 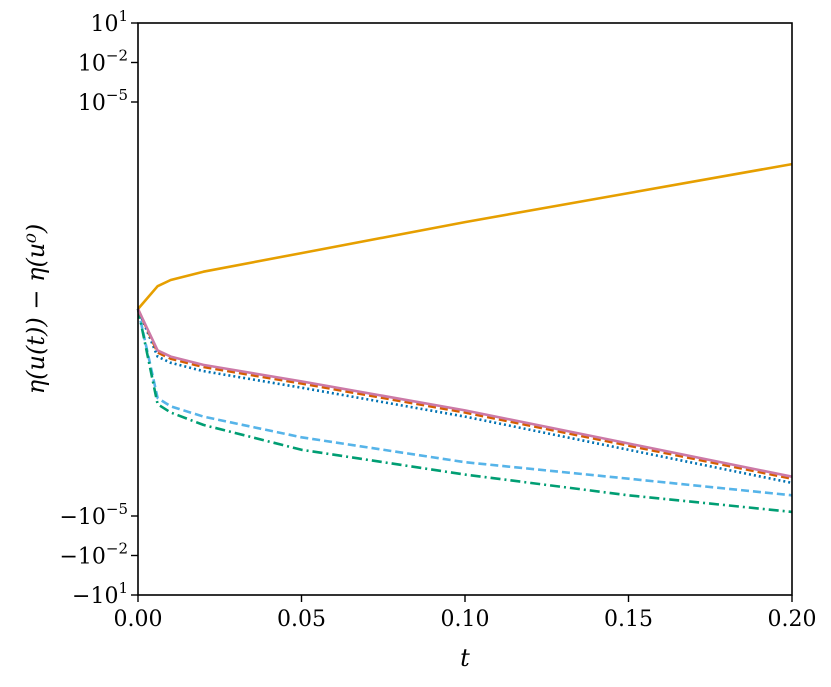 What do you see at coordinates (103, 62) in the screenshot?
I see `y-tick-label: 10⁻²` at bounding box center [103, 62].